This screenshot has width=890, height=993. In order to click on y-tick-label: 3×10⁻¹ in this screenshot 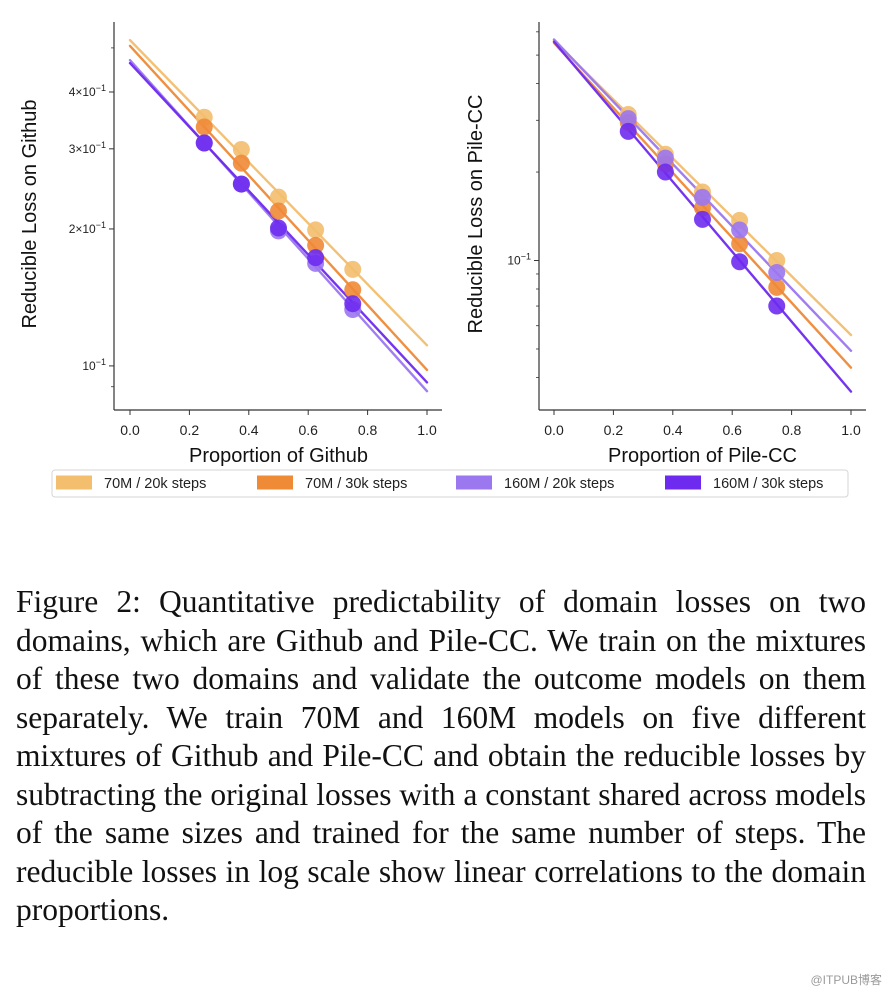, I will do `click(87, 148)`.